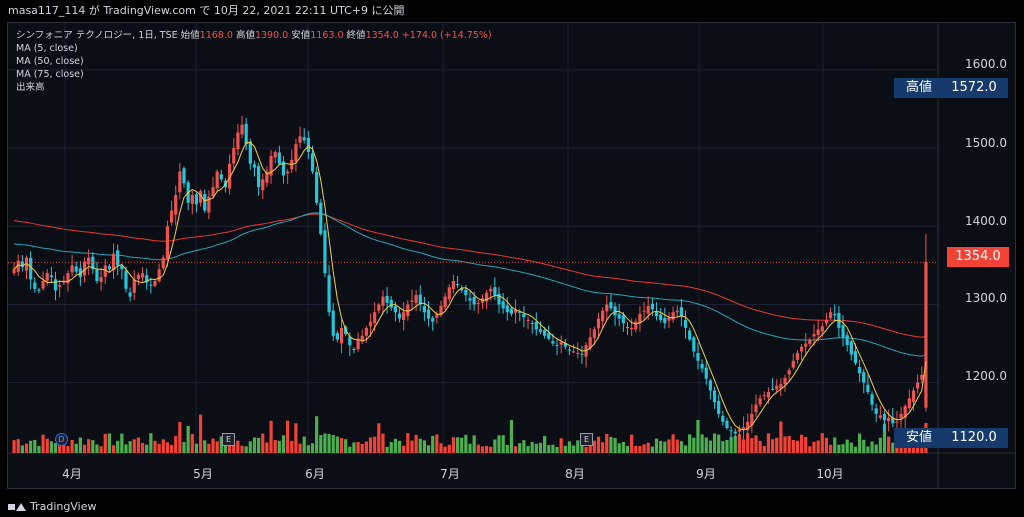 This screenshot has height=517, width=1024. What do you see at coordinates (97, 35) in the screenshot?
I see `legend-title: シンフォニア テクノロジー, 1日, TSE` at bounding box center [97, 35].